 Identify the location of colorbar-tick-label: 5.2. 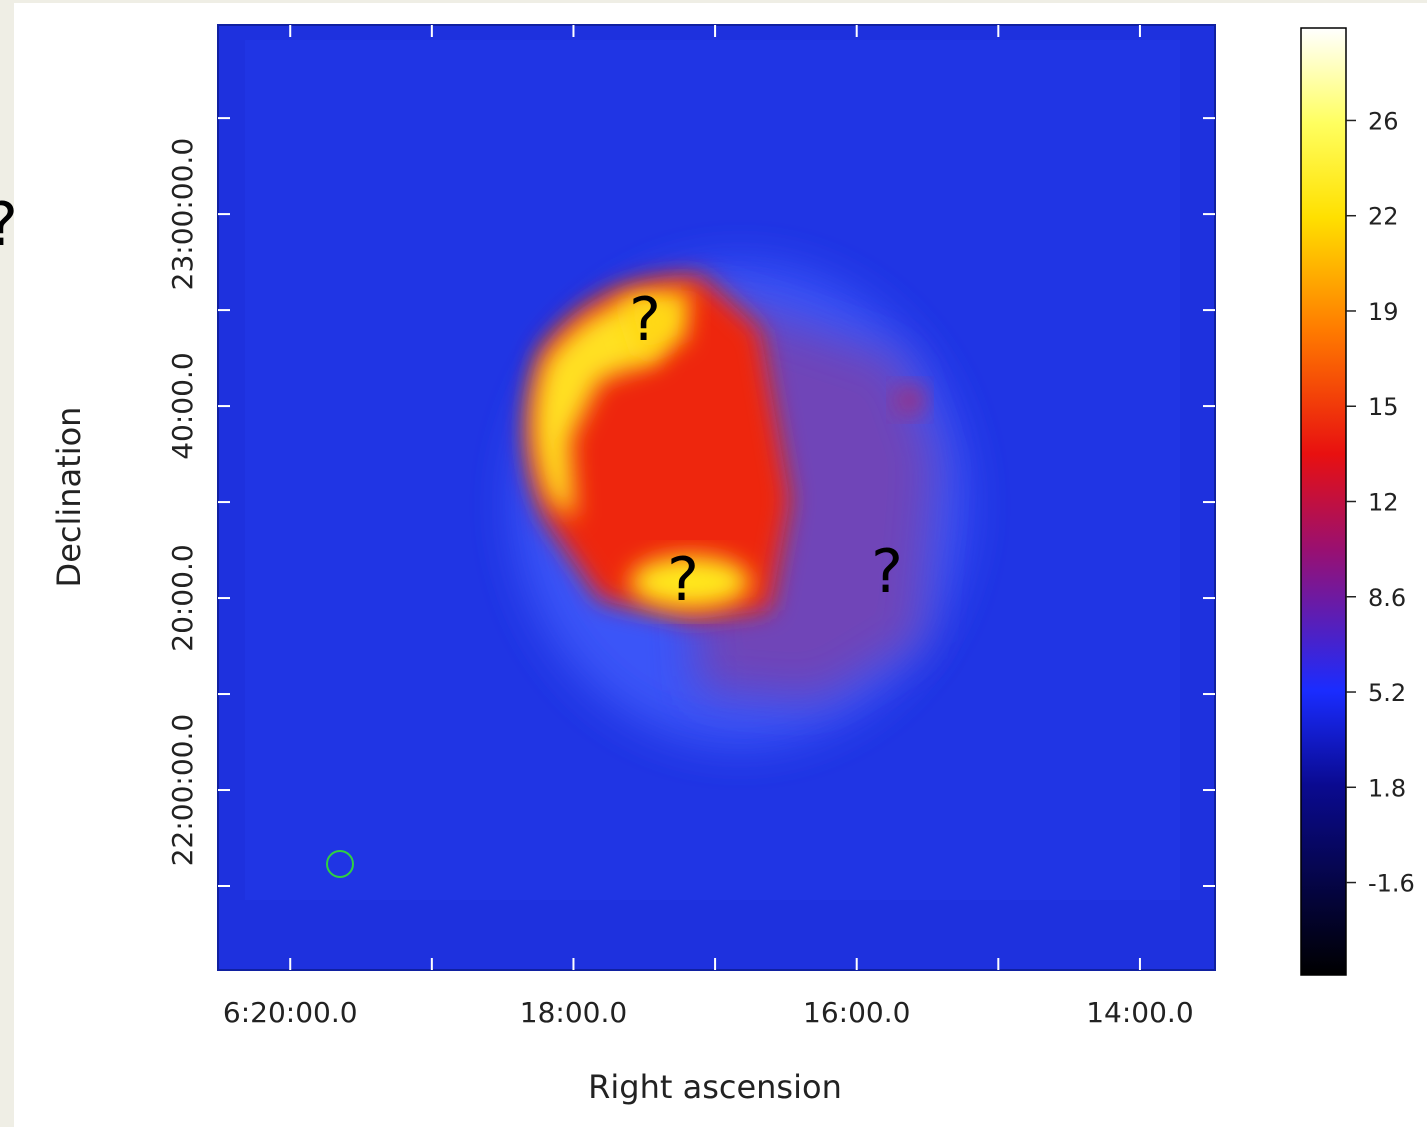
(1387, 693).